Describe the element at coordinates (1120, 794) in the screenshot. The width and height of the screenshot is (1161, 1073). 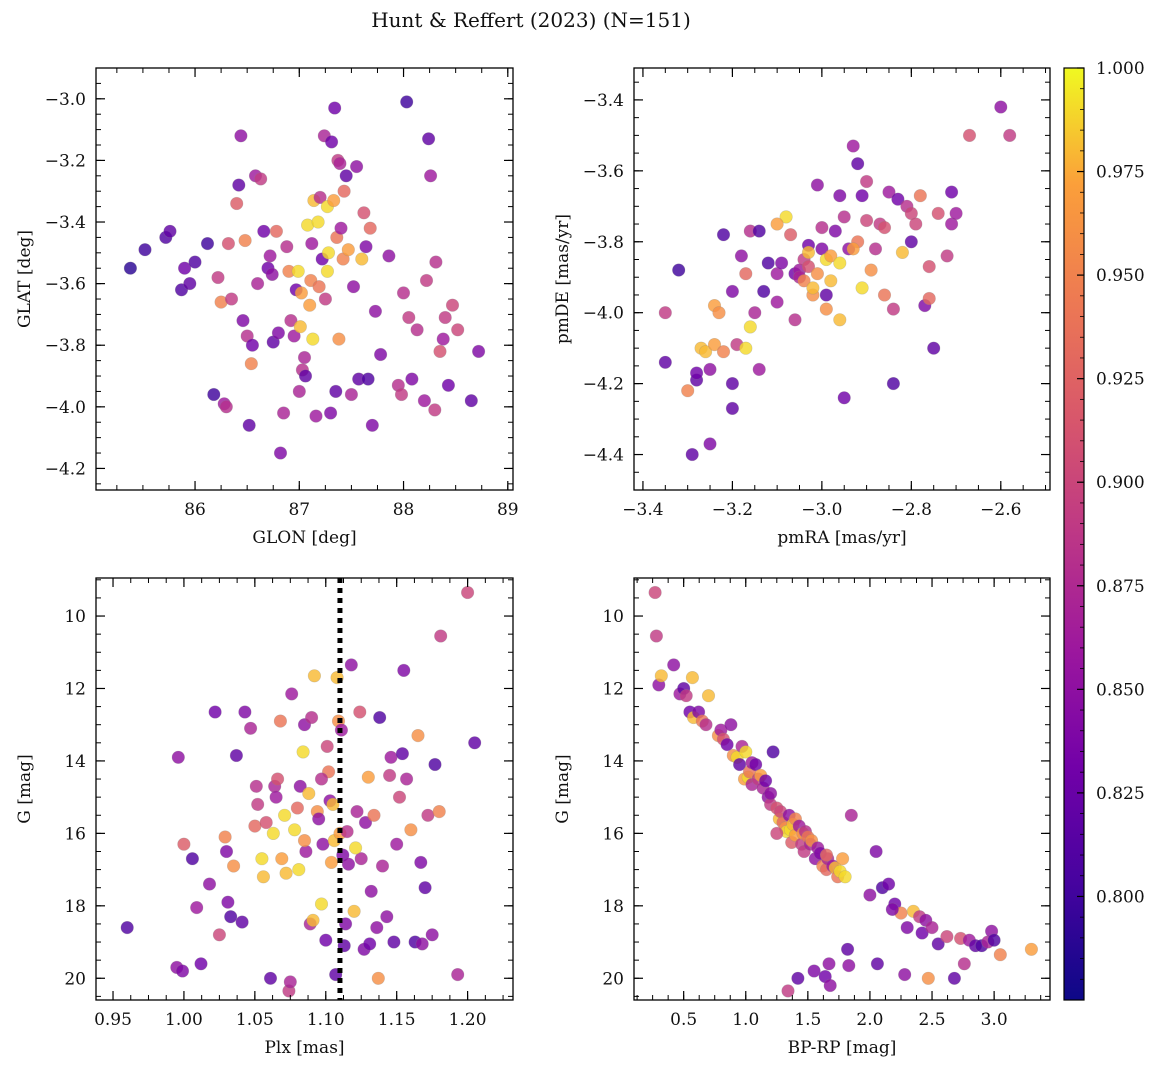
I see `colorbar-tick-label: 0.825` at that location.